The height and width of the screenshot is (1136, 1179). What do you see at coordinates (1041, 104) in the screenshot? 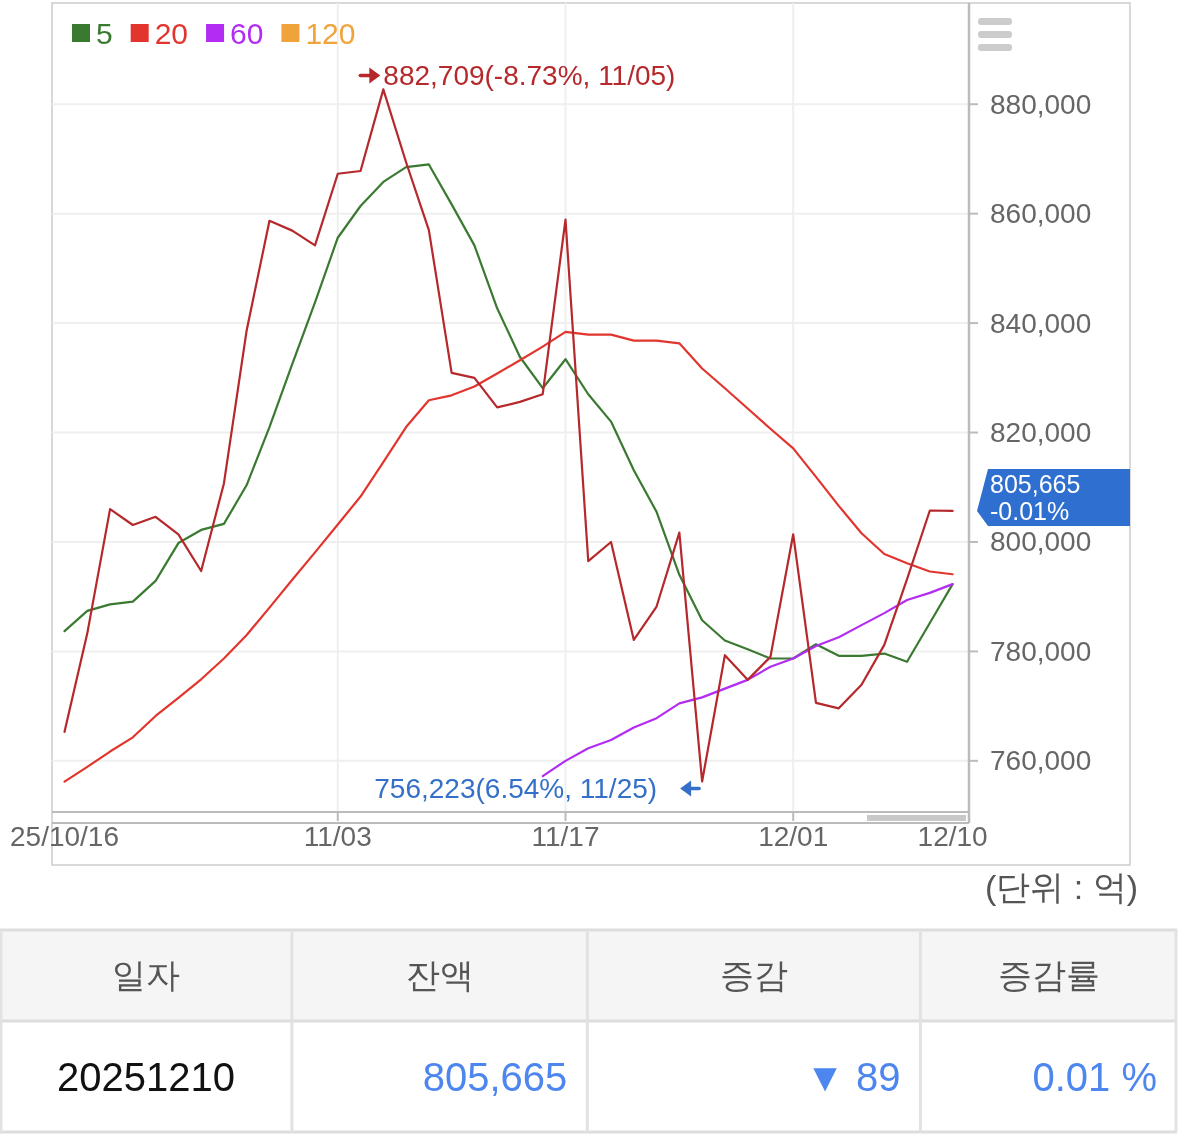
I see `y-tick-label: 880,000` at bounding box center [1041, 104].